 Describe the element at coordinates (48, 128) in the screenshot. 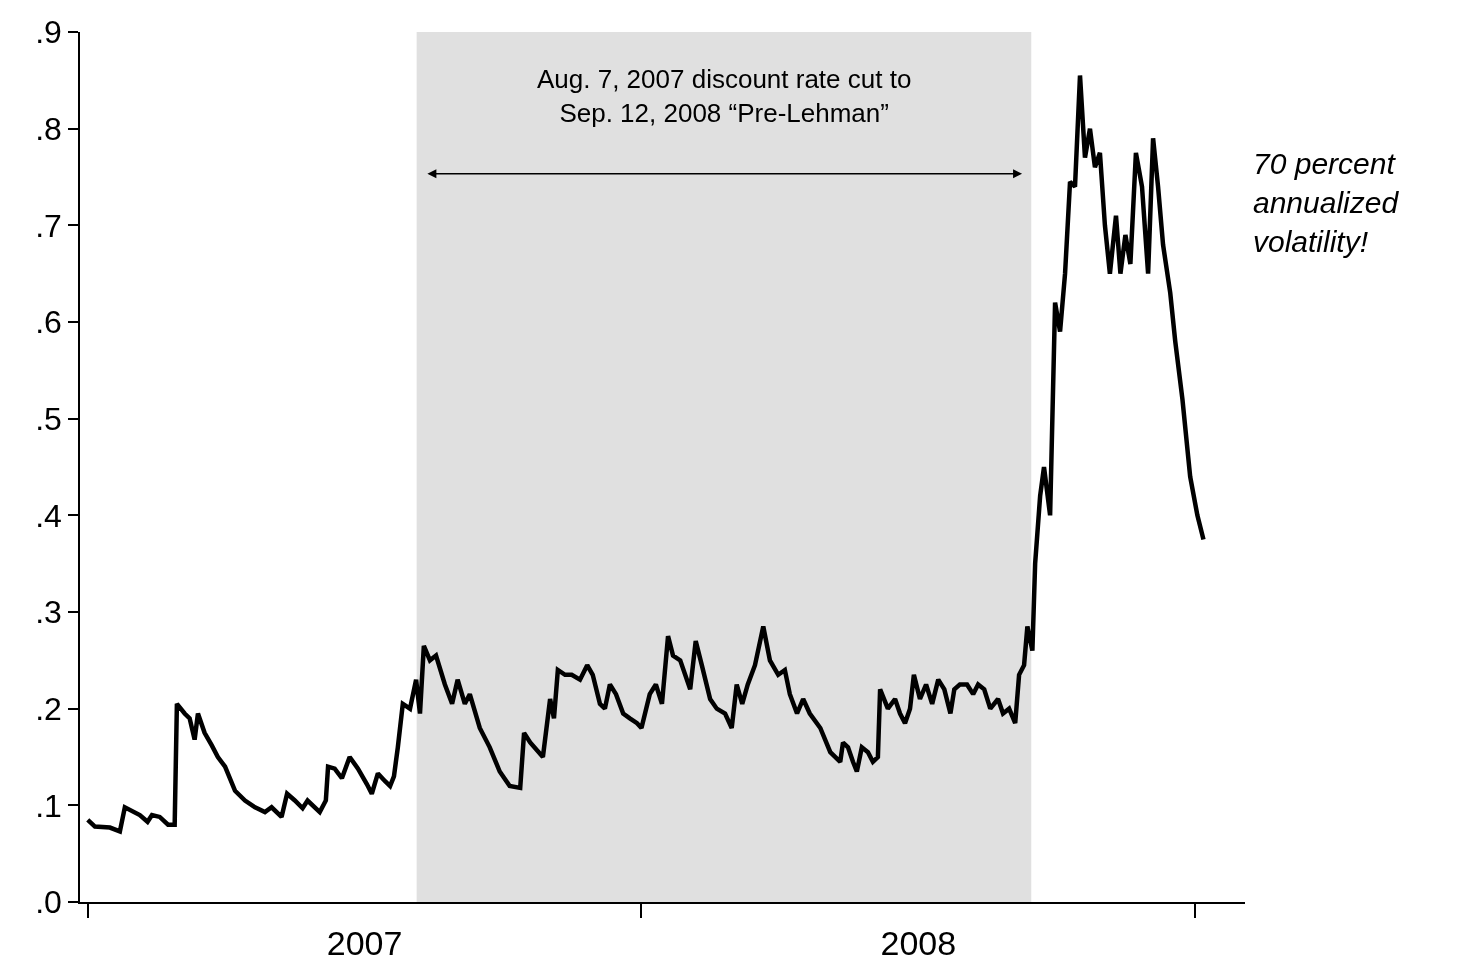

I see `y-tick-label: .8` at that location.